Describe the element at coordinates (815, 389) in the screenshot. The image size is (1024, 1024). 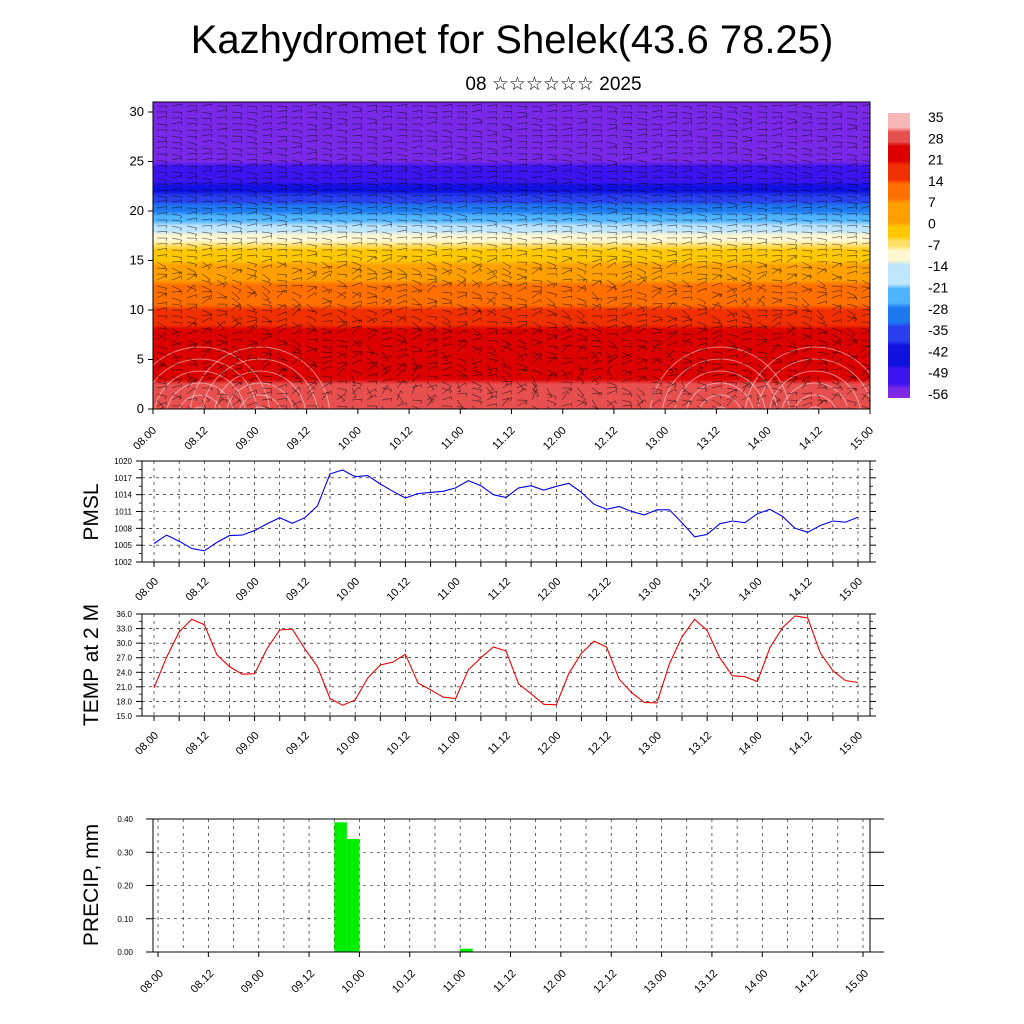
I see `warm-core-contour` at that location.